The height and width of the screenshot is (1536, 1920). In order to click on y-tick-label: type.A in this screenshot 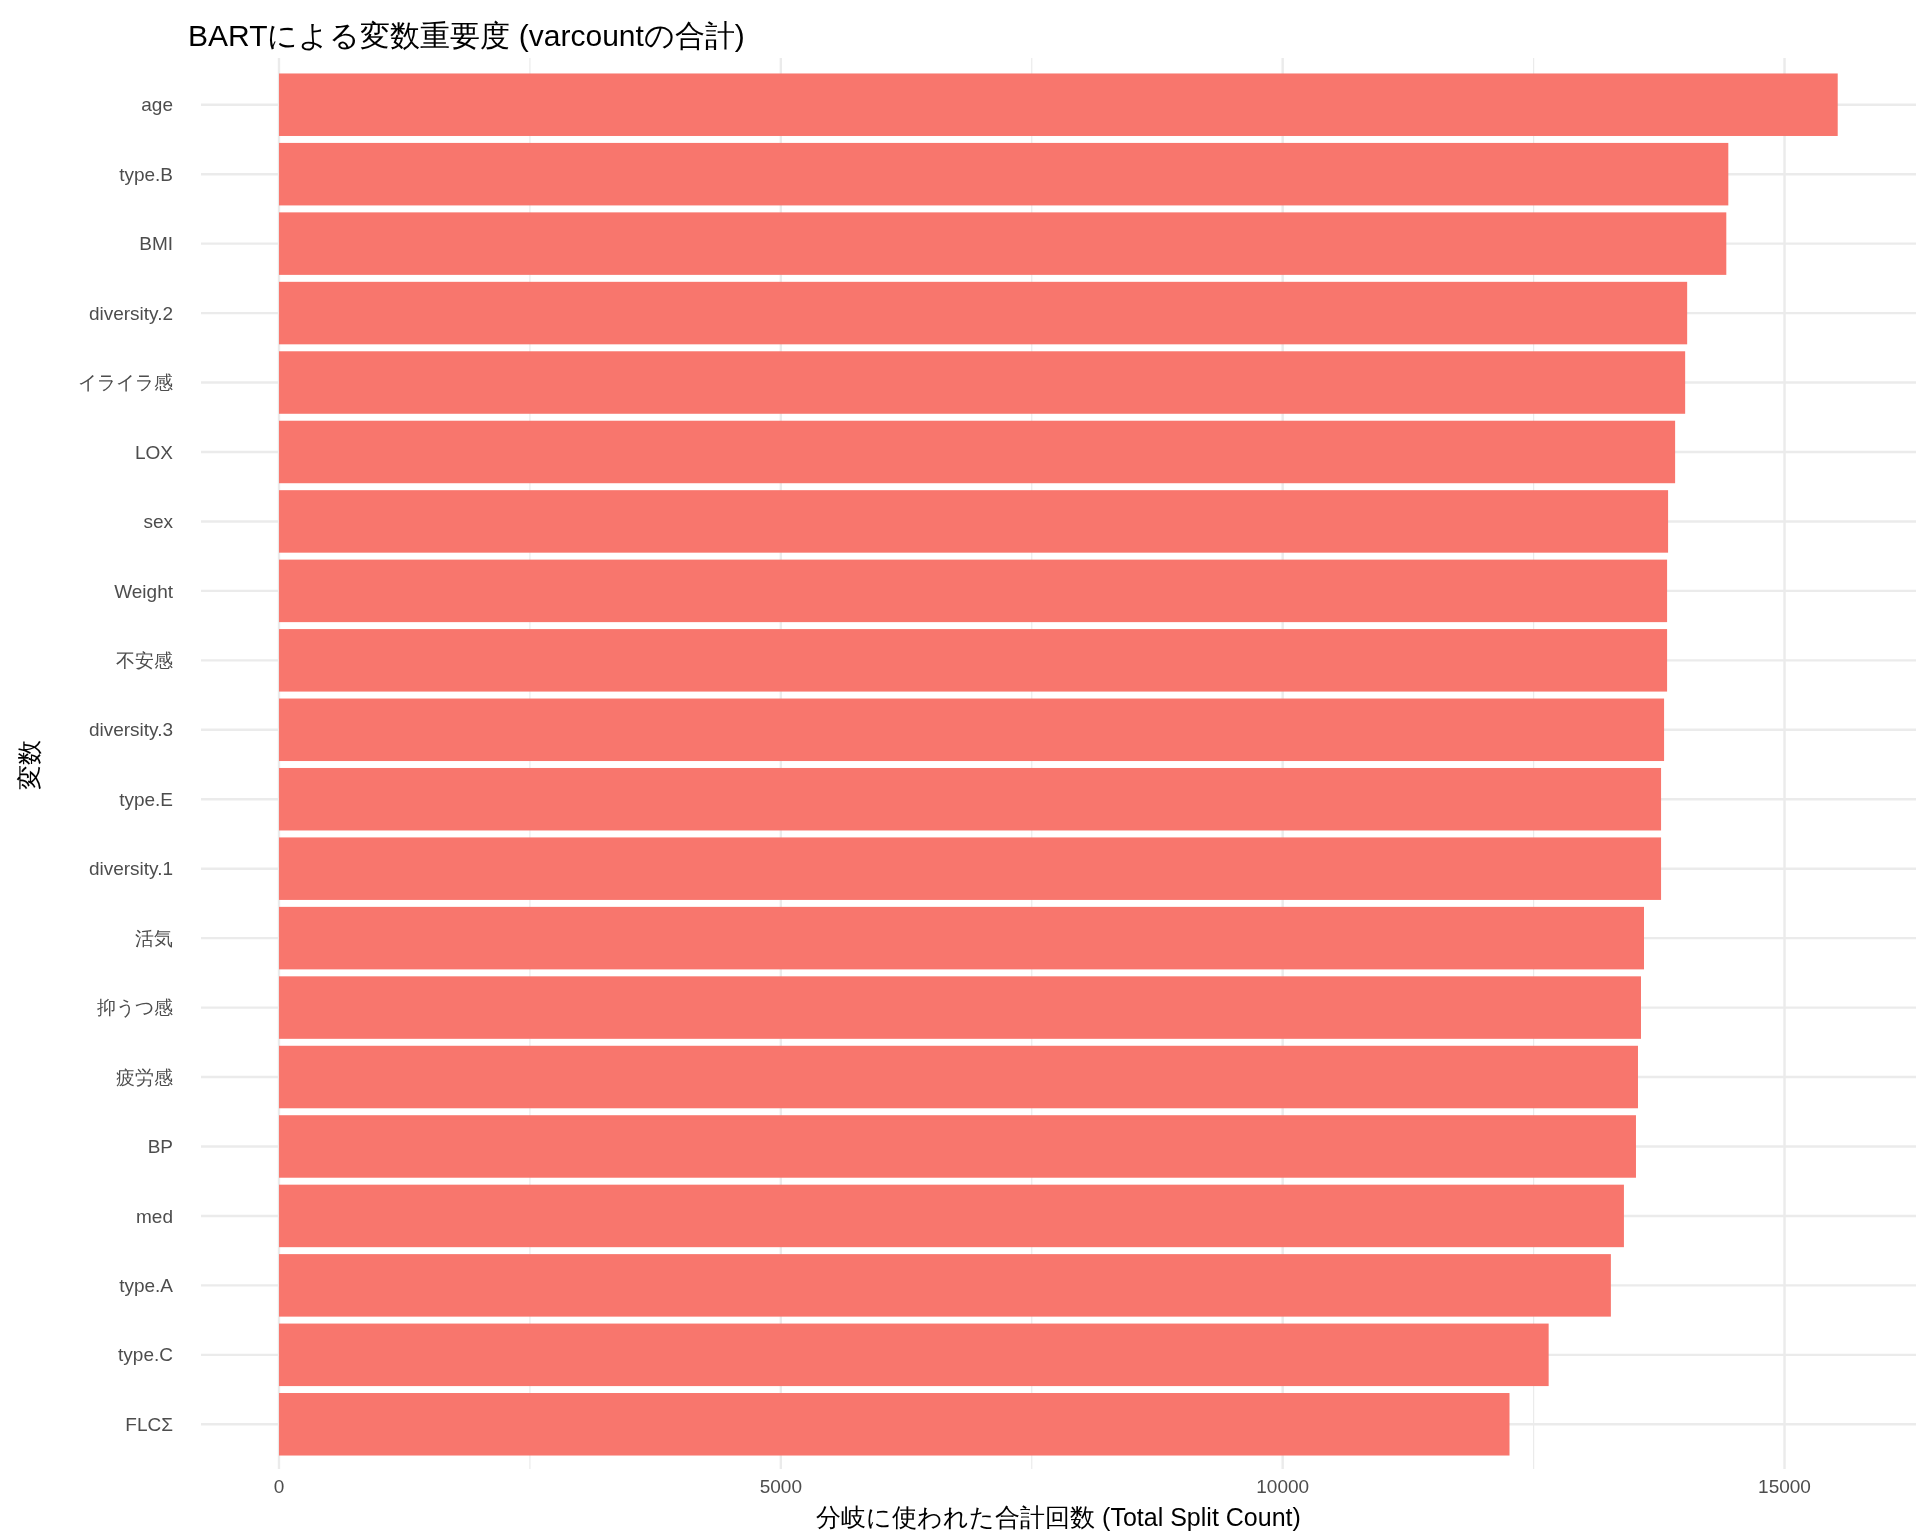, I will do `click(146, 1286)`.